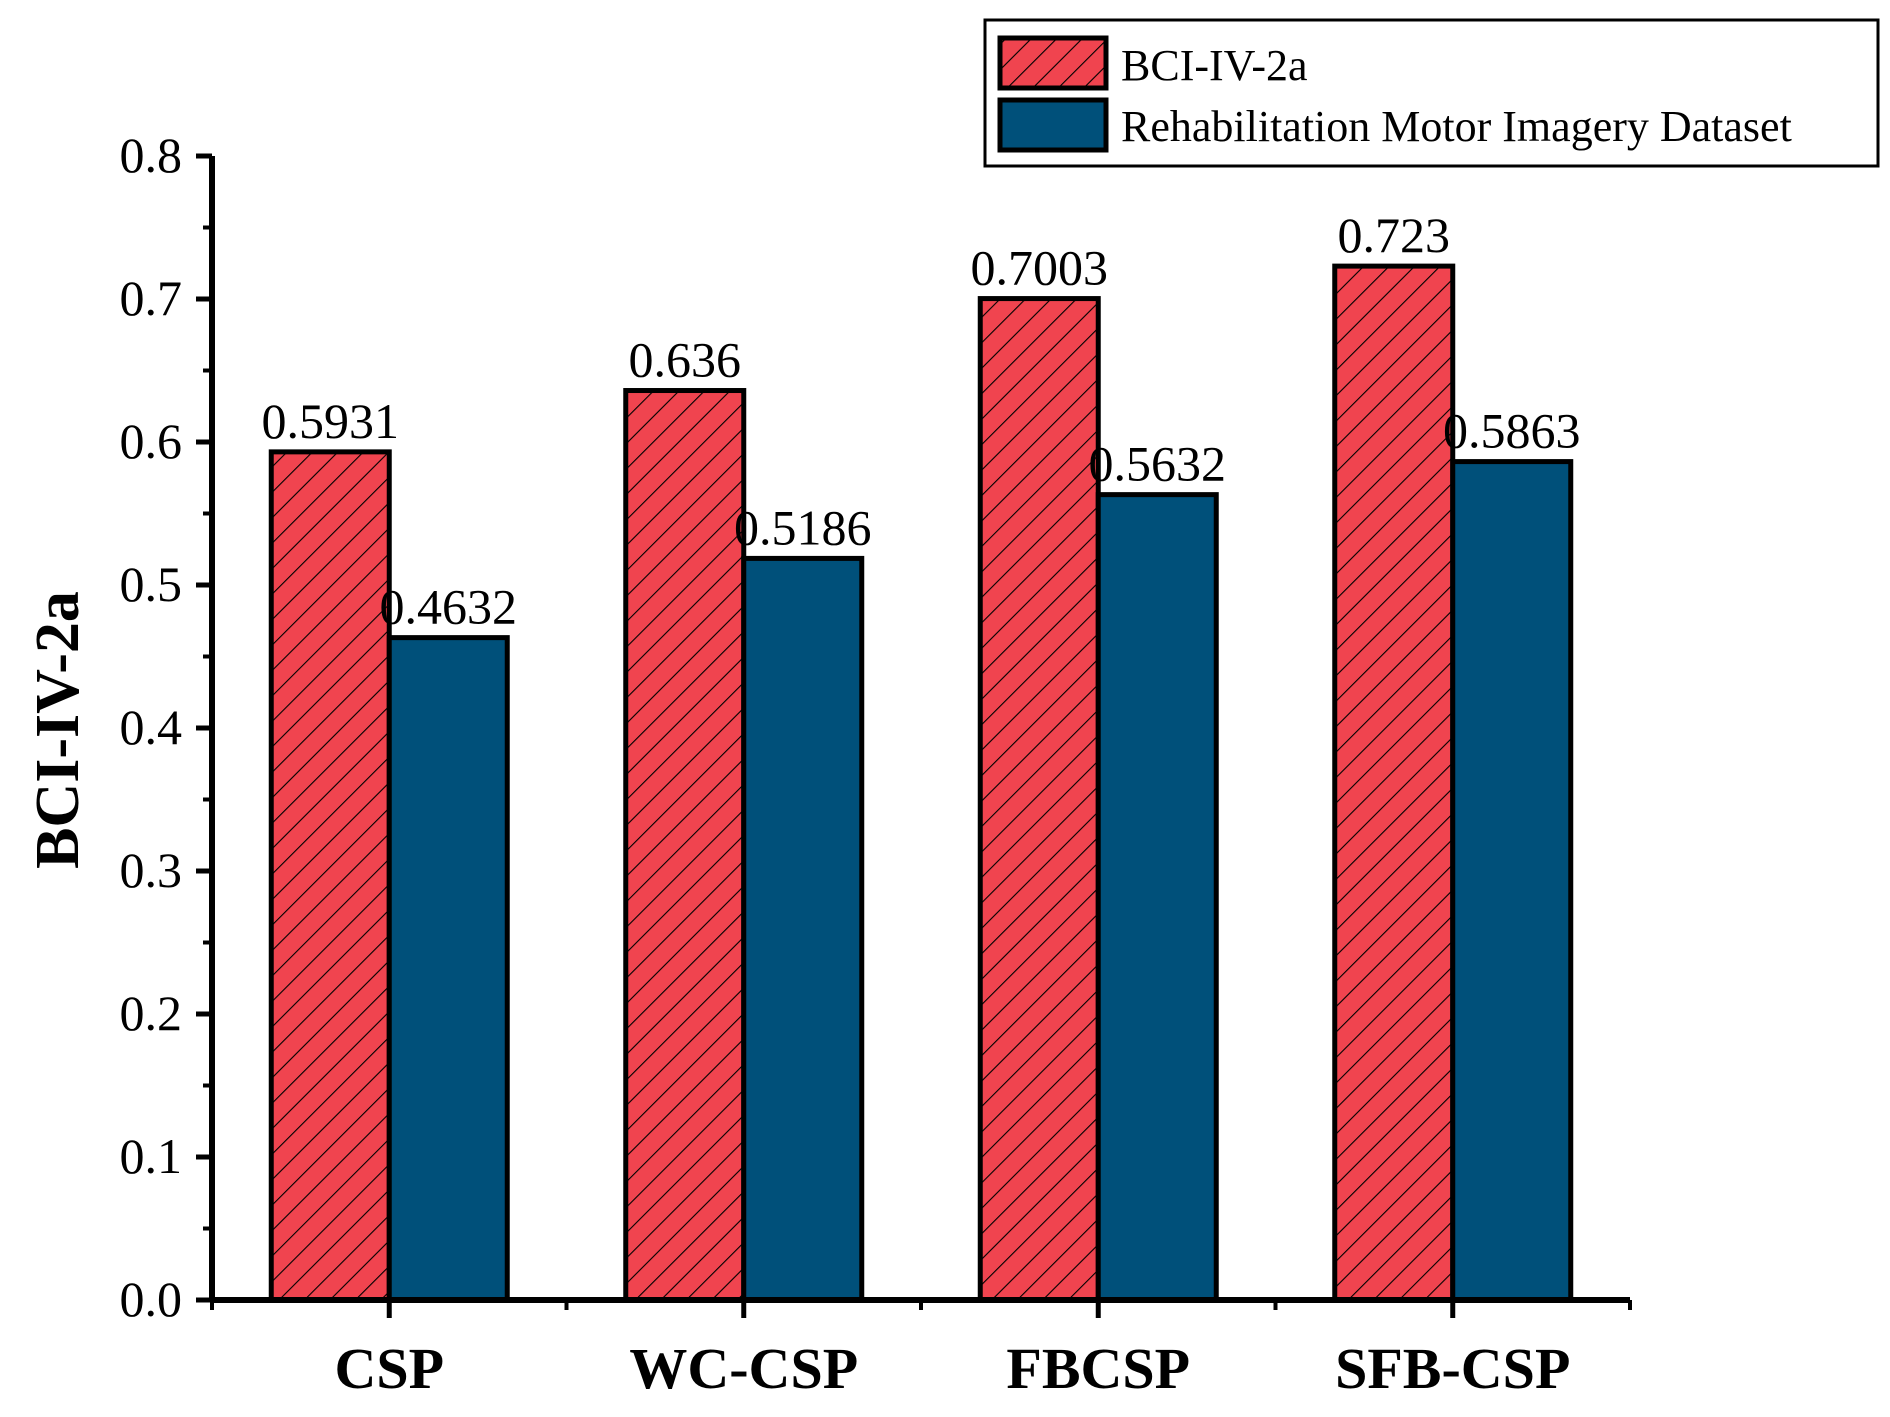 The height and width of the screenshot is (1417, 1890). I want to click on bar-bci-fbcsp, so click(1039, 799).